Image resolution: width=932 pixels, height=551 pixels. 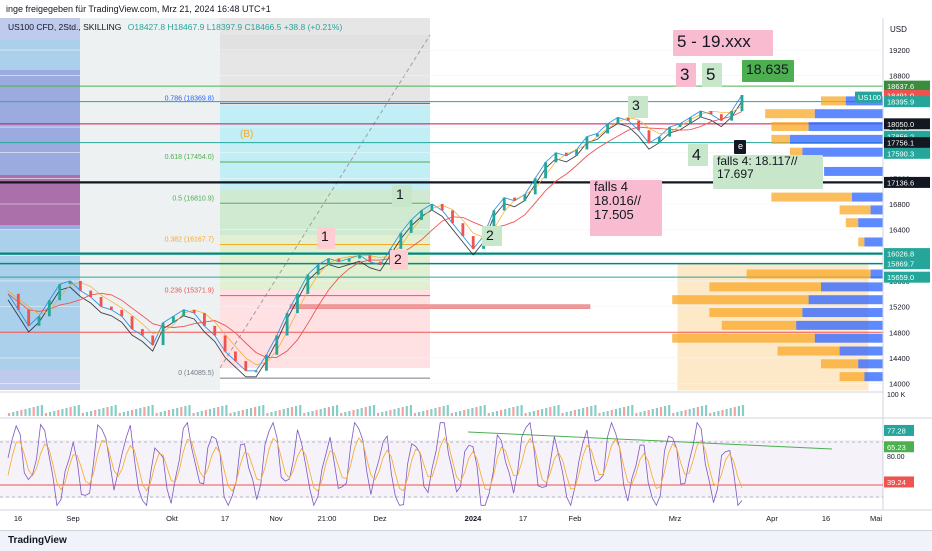 I want to click on time-axis-tick-7: 2024, so click(x=474, y=518).